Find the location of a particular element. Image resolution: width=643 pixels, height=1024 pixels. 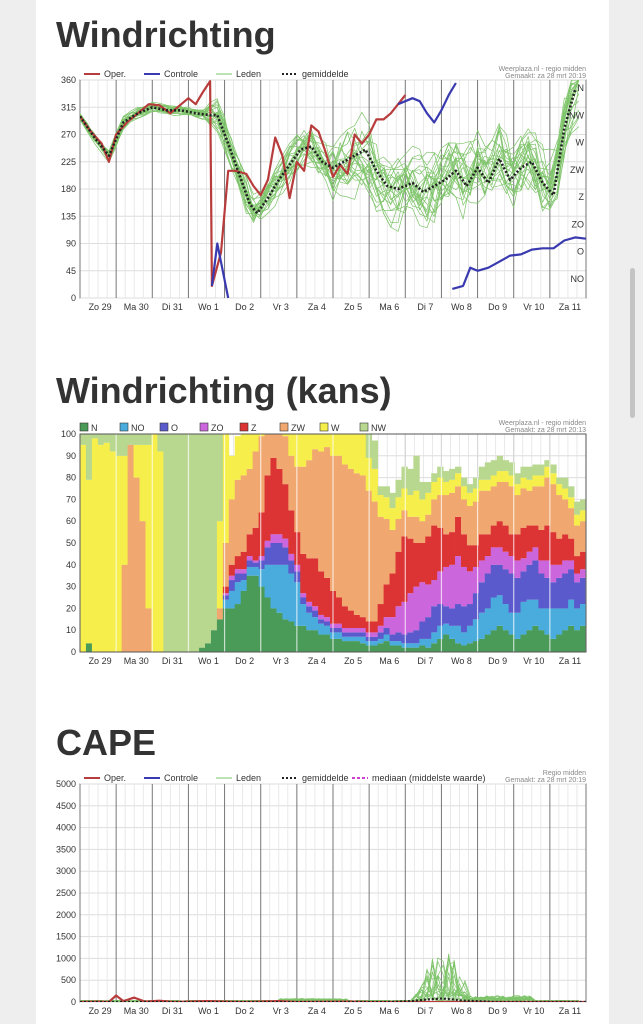

legend-label-oper: Oper. is located at coordinates (115, 74).